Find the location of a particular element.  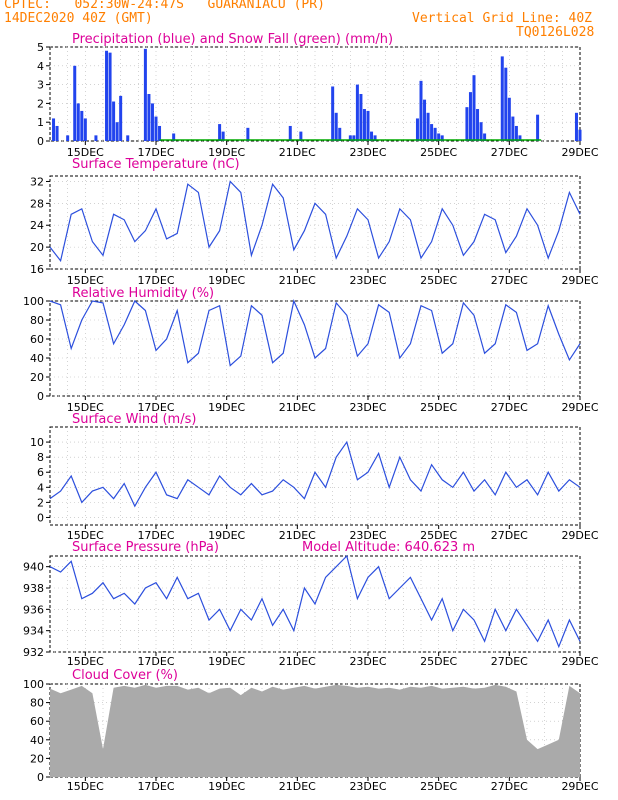

panel-4-ytick-label: 8 is located at coordinates (40, 457).